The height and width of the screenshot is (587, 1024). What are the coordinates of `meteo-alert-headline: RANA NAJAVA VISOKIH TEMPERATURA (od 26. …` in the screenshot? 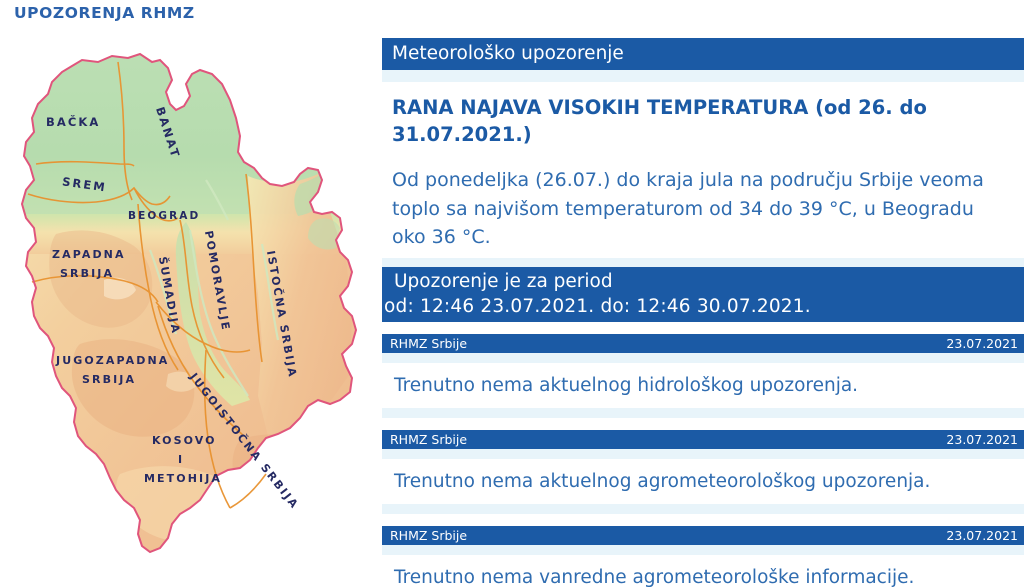 It's located at (659, 121).